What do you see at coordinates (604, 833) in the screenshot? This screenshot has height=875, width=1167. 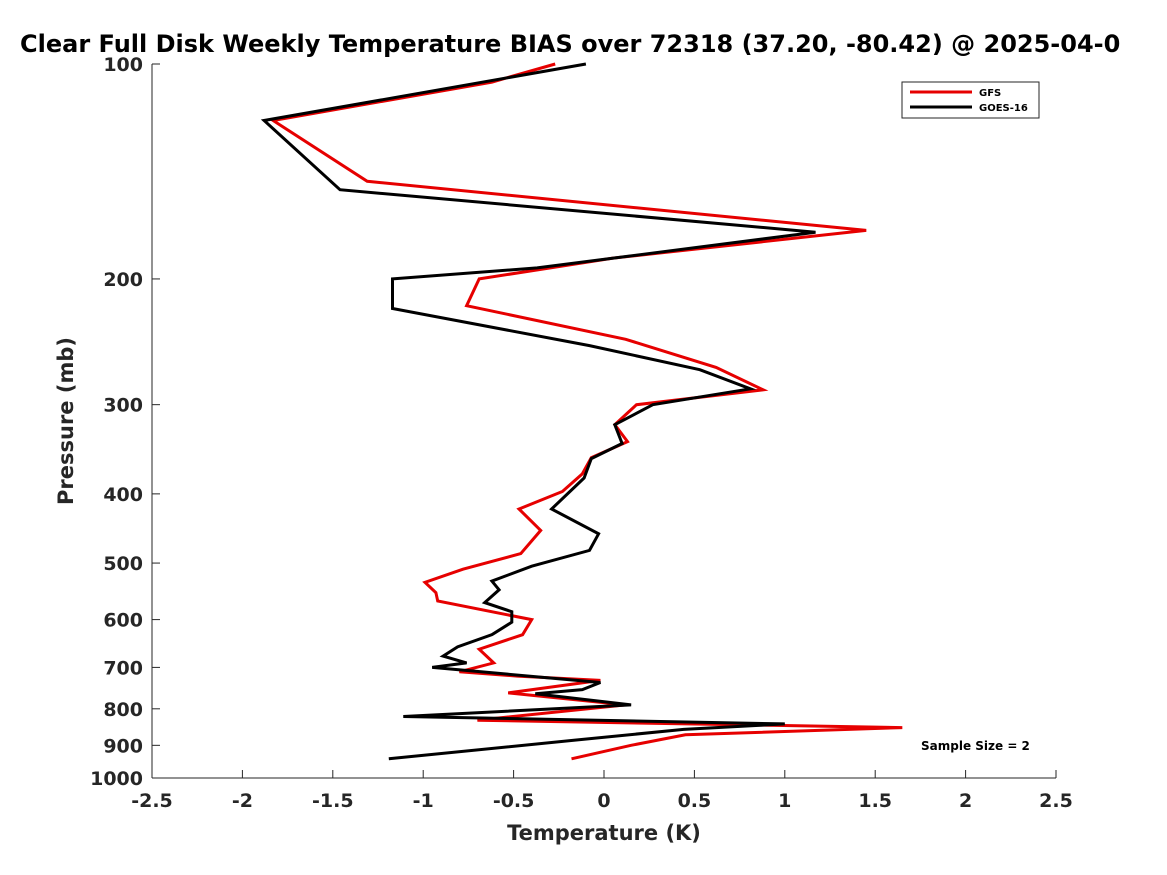 I see `x-axis-label: Temperature (K)` at bounding box center [604, 833].